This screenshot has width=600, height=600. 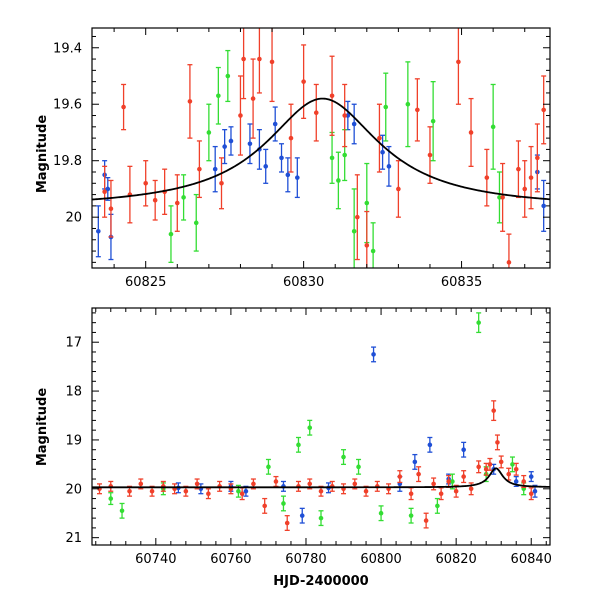 I want to click on bottom-y-tick-label: 20, so click(x=73, y=489).